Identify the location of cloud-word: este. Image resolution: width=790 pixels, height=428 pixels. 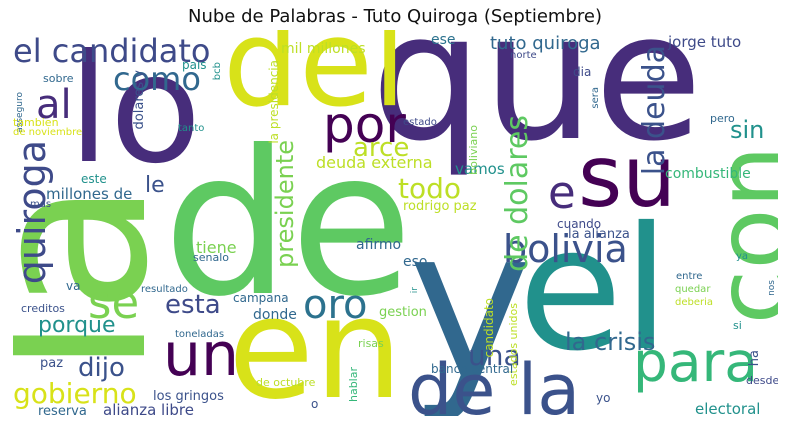
(94, 179).